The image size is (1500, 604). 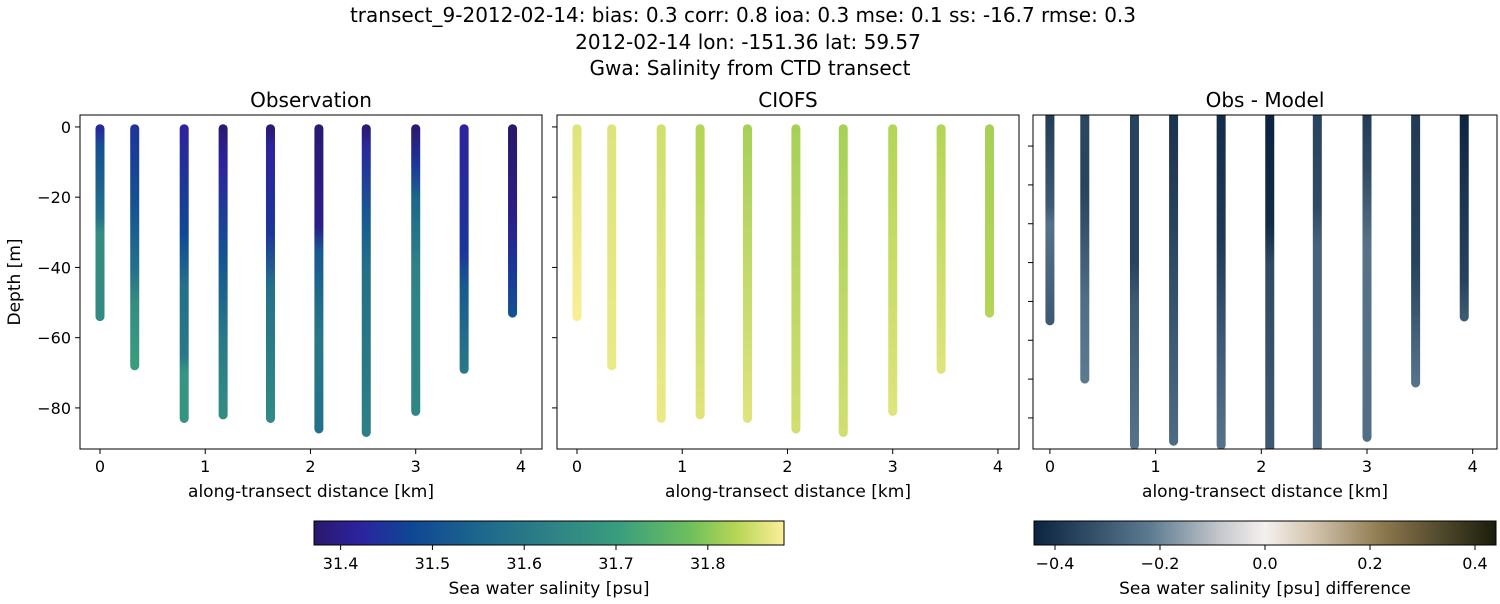 What do you see at coordinates (1264, 563) in the screenshot?
I see `colorbar-tick-label: 0.0` at bounding box center [1264, 563].